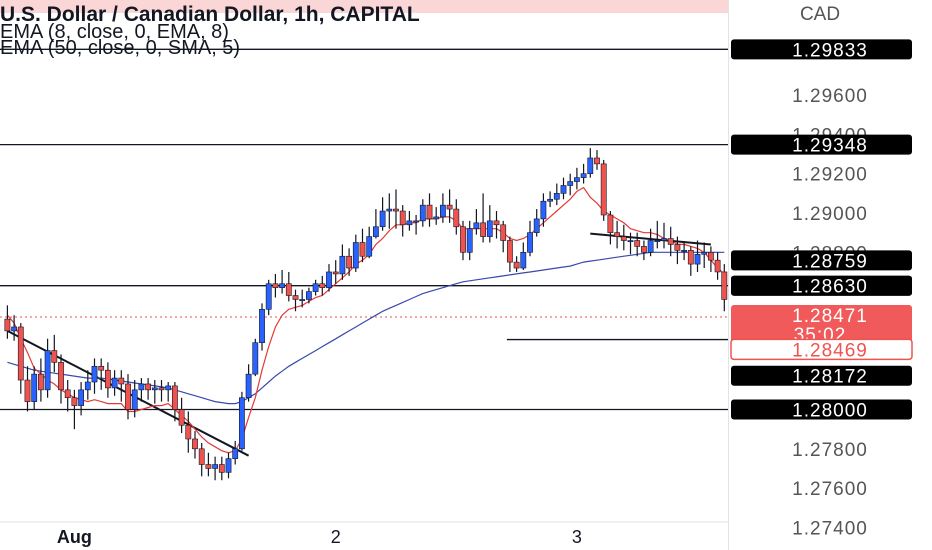 The width and height of the screenshot is (932, 550). Describe the element at coordinates (830, 411) in the screenshot. I see `level-price-tag: 1.28000` at that location.